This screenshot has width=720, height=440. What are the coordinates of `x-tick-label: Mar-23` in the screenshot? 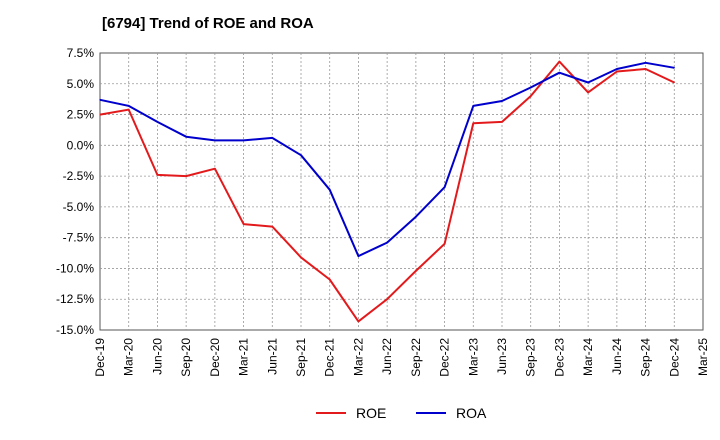 It's located at (473, 357).